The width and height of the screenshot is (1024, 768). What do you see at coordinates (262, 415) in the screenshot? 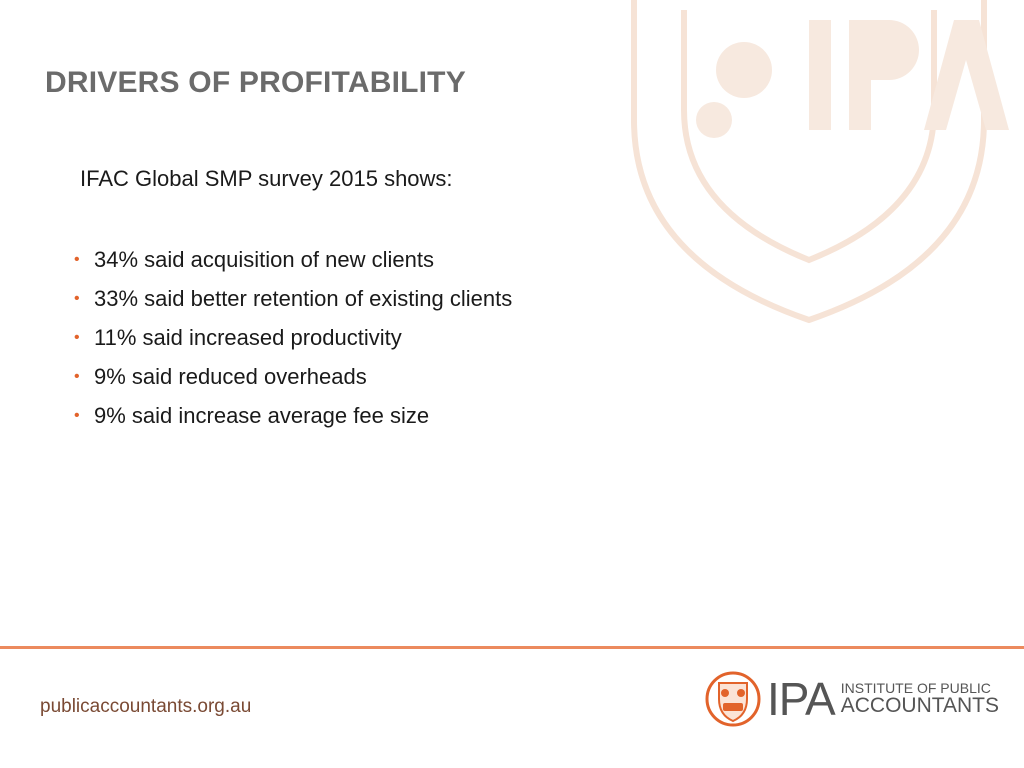
I see `list-item-text: 9% said increase average fee size` at bounding box center [262, 415].